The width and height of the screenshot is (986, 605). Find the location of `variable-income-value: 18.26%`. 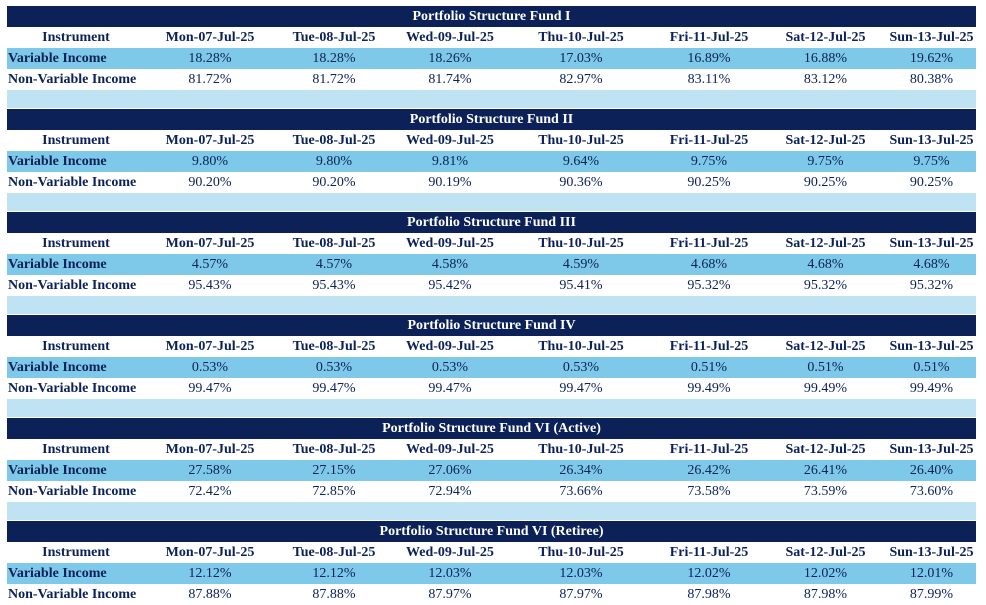

variable-income-value: 18.26% is located at coordinates (450, 58).